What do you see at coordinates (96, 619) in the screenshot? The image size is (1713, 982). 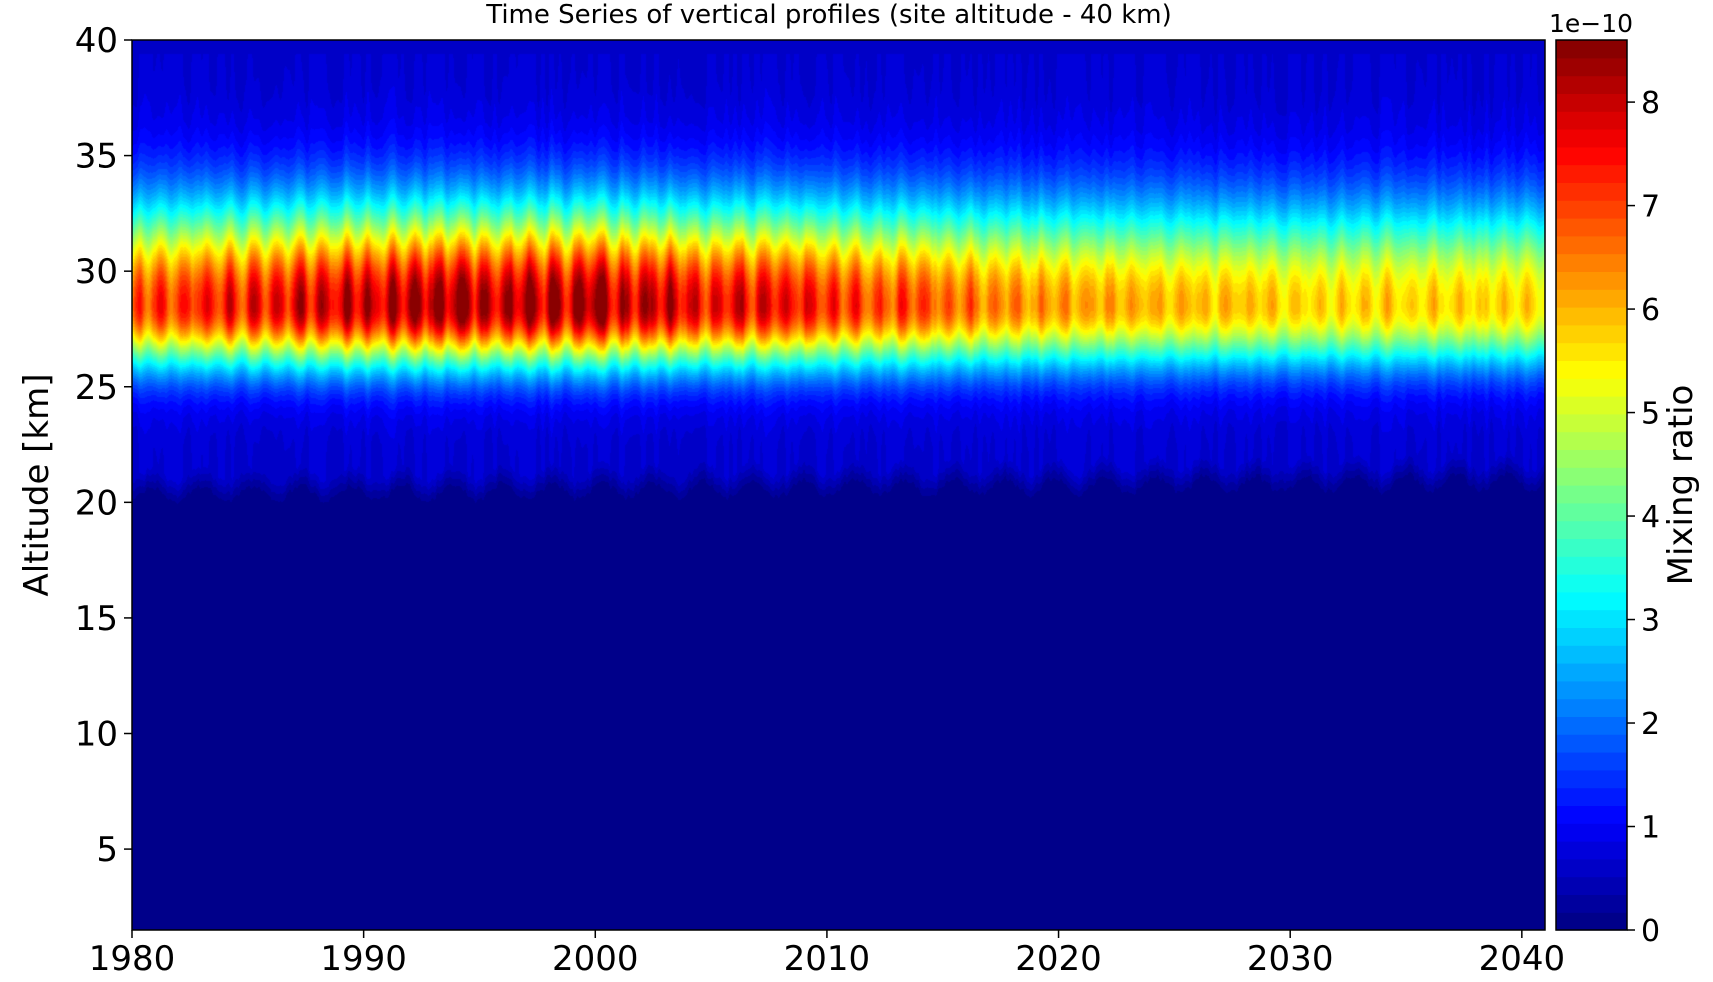 I see `y-tick-label: 15` at bounding box center [96, 619].